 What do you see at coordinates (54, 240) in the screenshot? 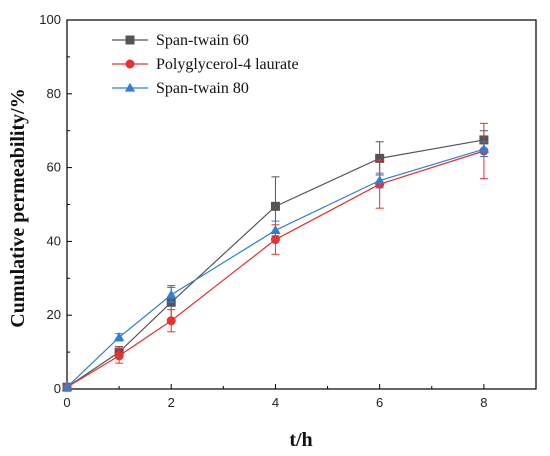
I see `y-tick-label: 40` at bounding box center [54, 240].